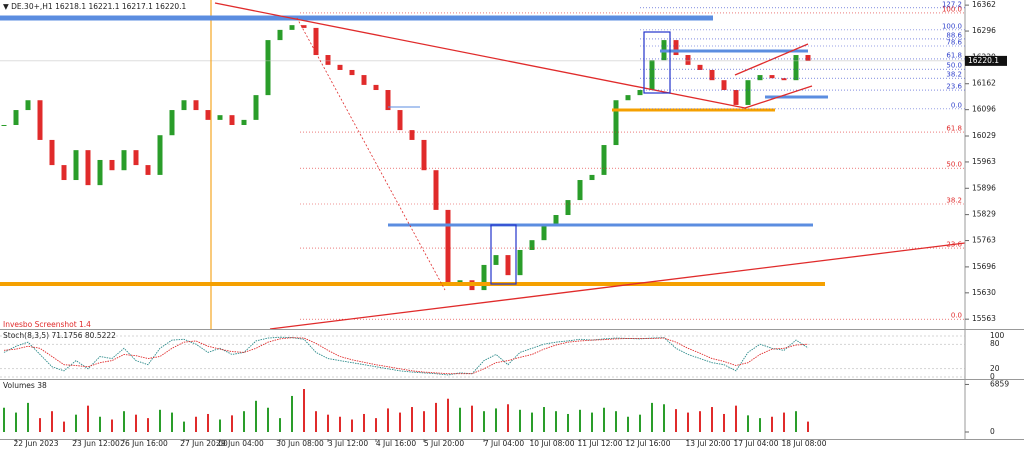 This screenshot has height=449, width=1024. Describe the element at coordinates (100, 335) in the screenshot. I see `indicator-value: 80.5222` at that location.